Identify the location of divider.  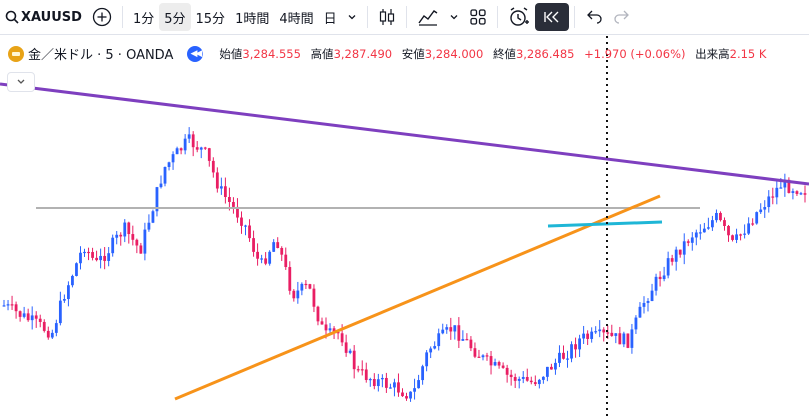
(574, 17).